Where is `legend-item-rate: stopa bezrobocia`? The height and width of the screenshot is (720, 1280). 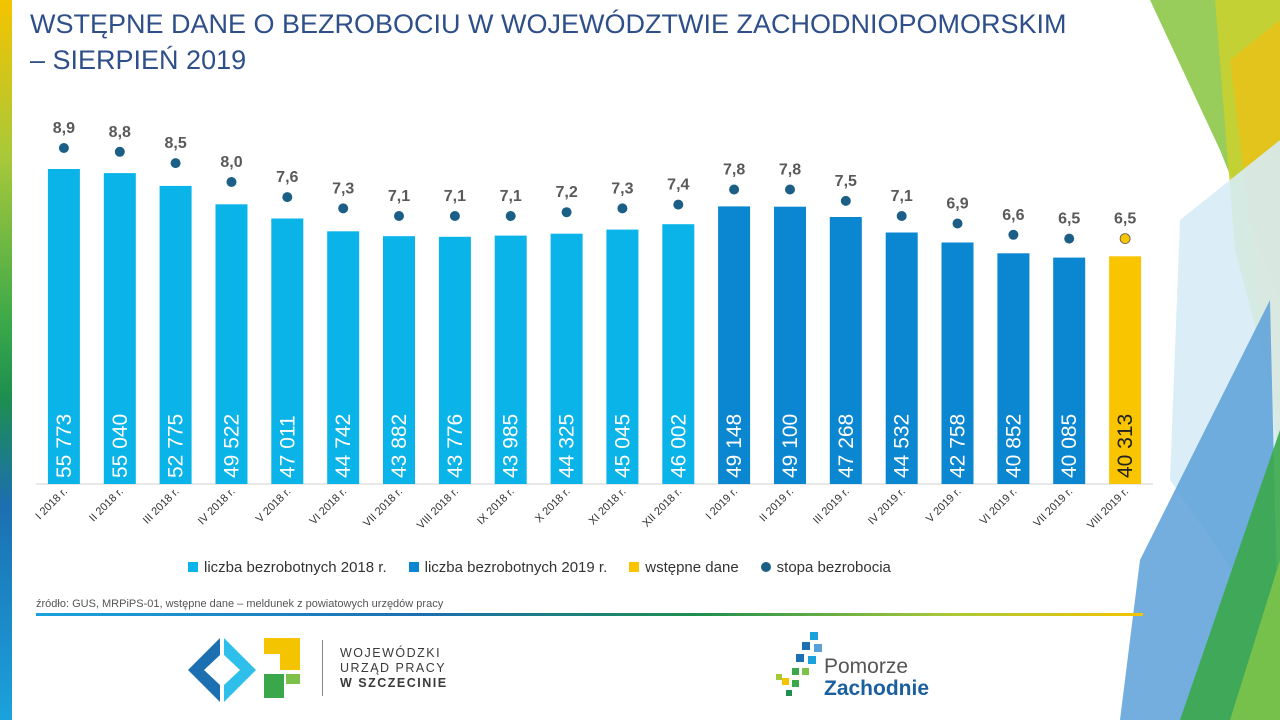
legend-item-rate: stopa bezrobocia is located at coordinates (825, 567).